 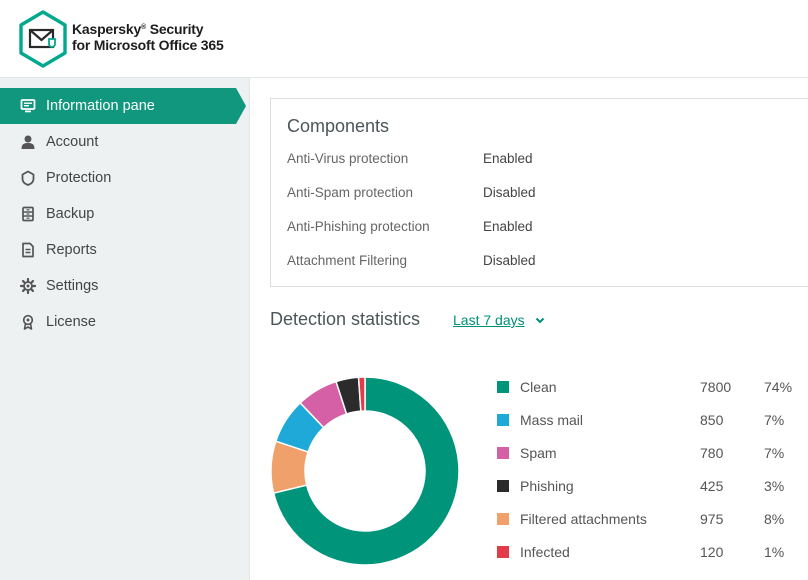 What do you see at coordinates (774, 486) in the screenshot?
I see `legend-percent: 3%` at bounding box center [774, 486].